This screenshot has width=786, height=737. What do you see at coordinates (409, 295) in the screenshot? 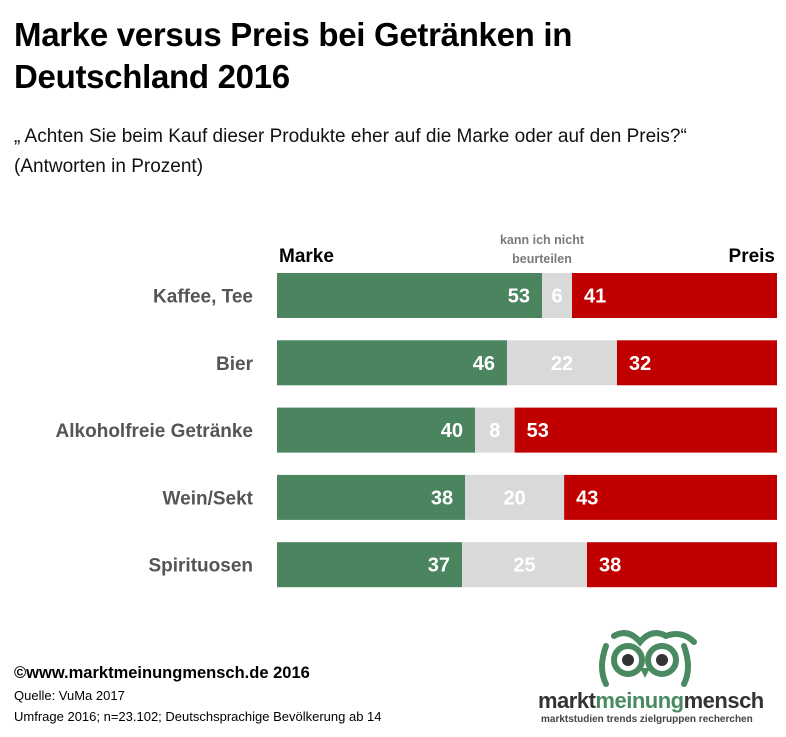
I see `bar-marke-kaffee-tee` at bounding box center [409, 295].